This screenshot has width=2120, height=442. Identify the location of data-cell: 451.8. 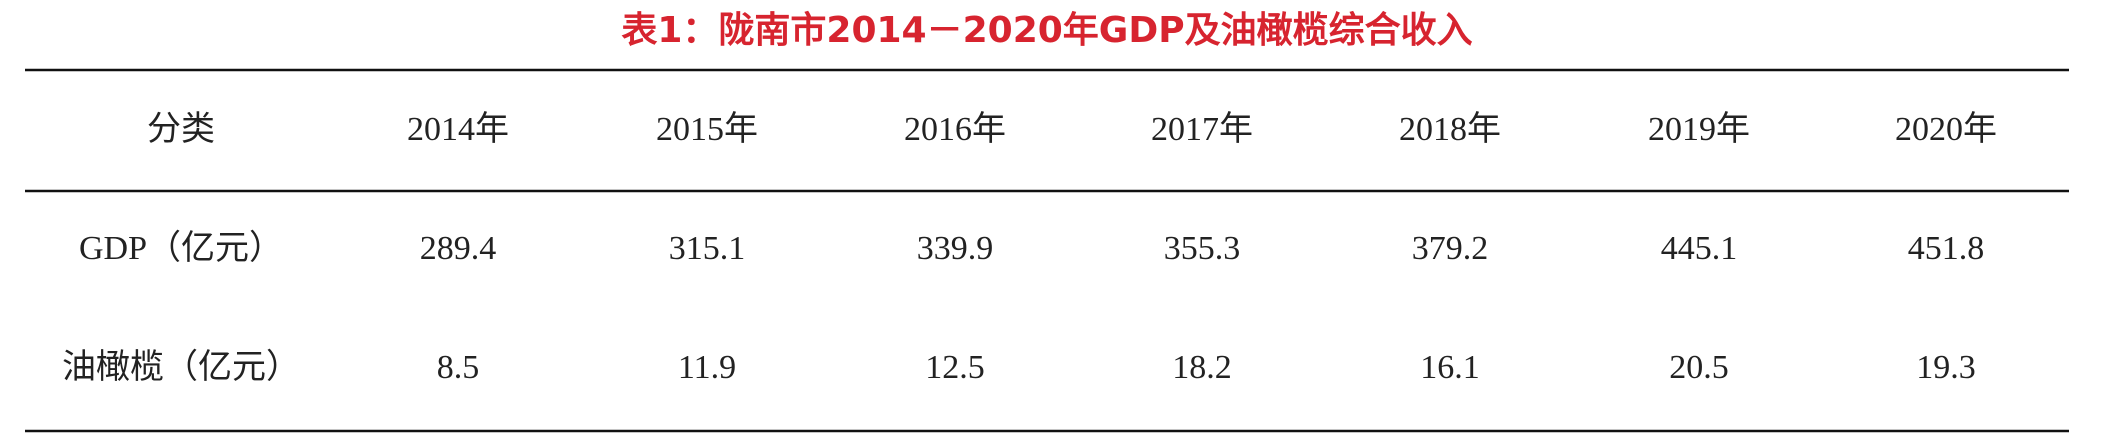
(1946, 248).